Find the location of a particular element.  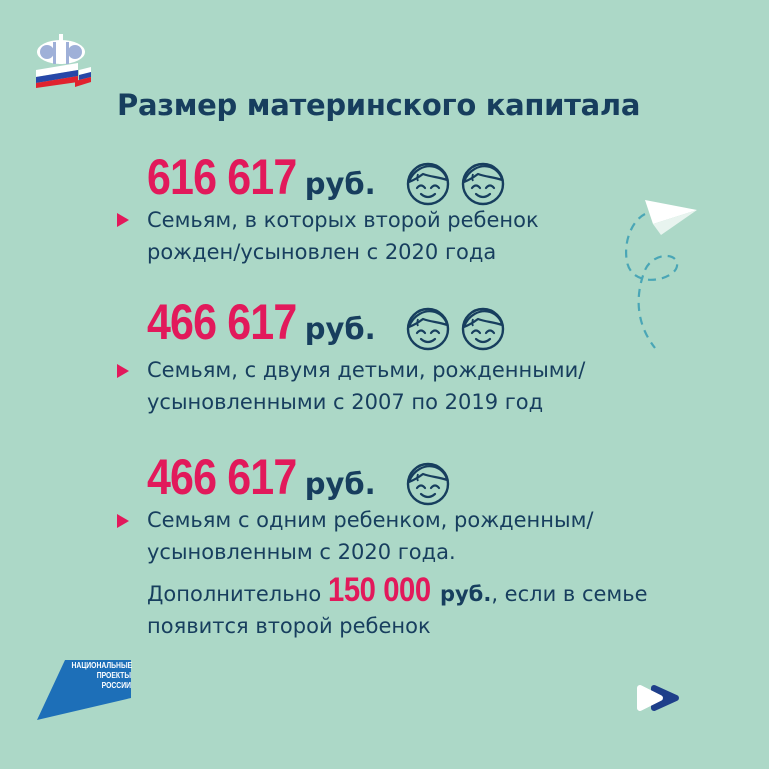

description-line: усыновленным с 2020 года. is located at coordinates (301, 552).